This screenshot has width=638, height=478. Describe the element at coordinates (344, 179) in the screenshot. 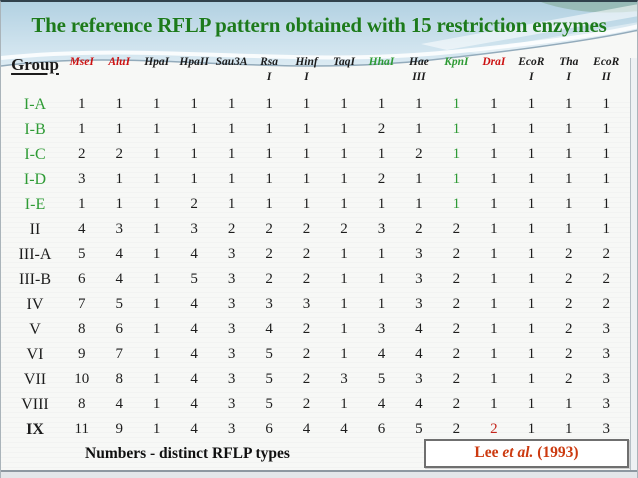

I see `cell-i-d-taqi: 1` at that location.